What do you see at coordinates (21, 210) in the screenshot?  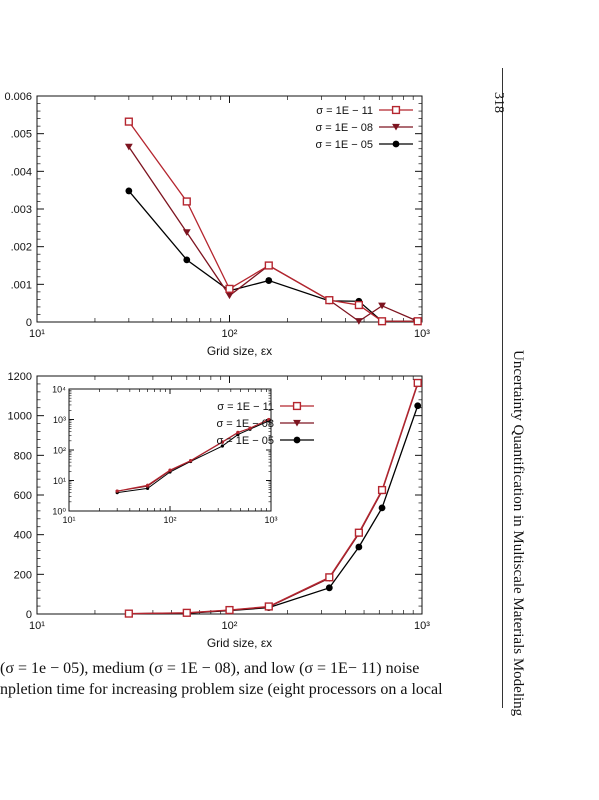 I see `y-tick-label: .003` at bounding box center [21, 210].